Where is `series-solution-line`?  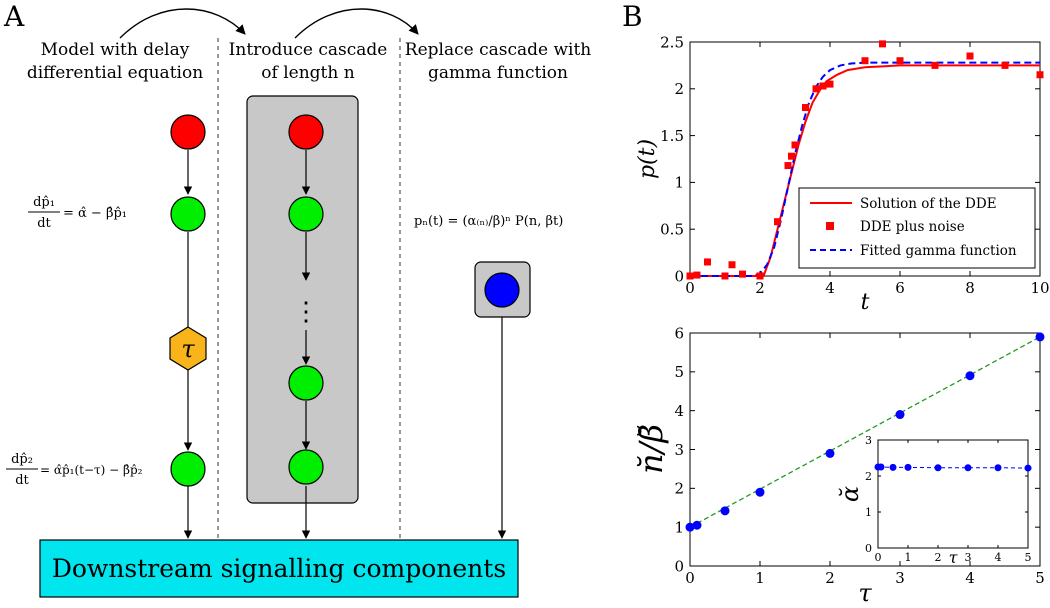
series-solution-line is located at coordinates (865, 170).